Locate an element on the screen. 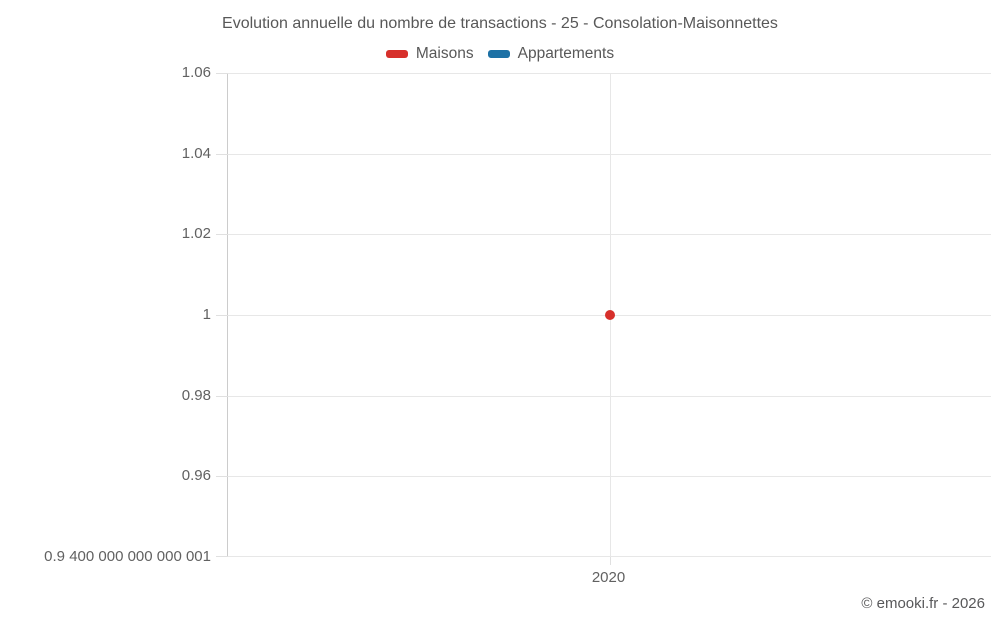  legend-item-label: Appartements is located at coordinates (566, 53).